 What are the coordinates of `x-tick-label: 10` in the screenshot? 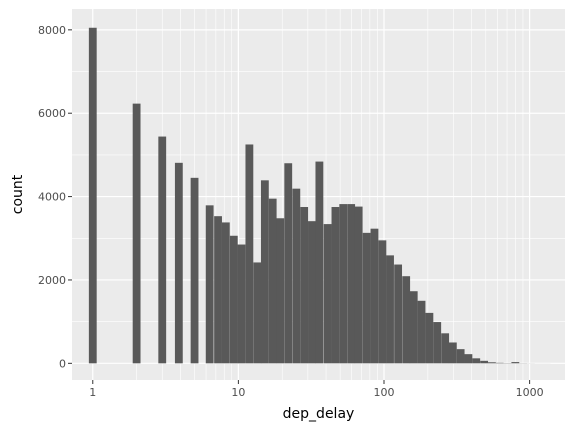 It's located at (238, 392).